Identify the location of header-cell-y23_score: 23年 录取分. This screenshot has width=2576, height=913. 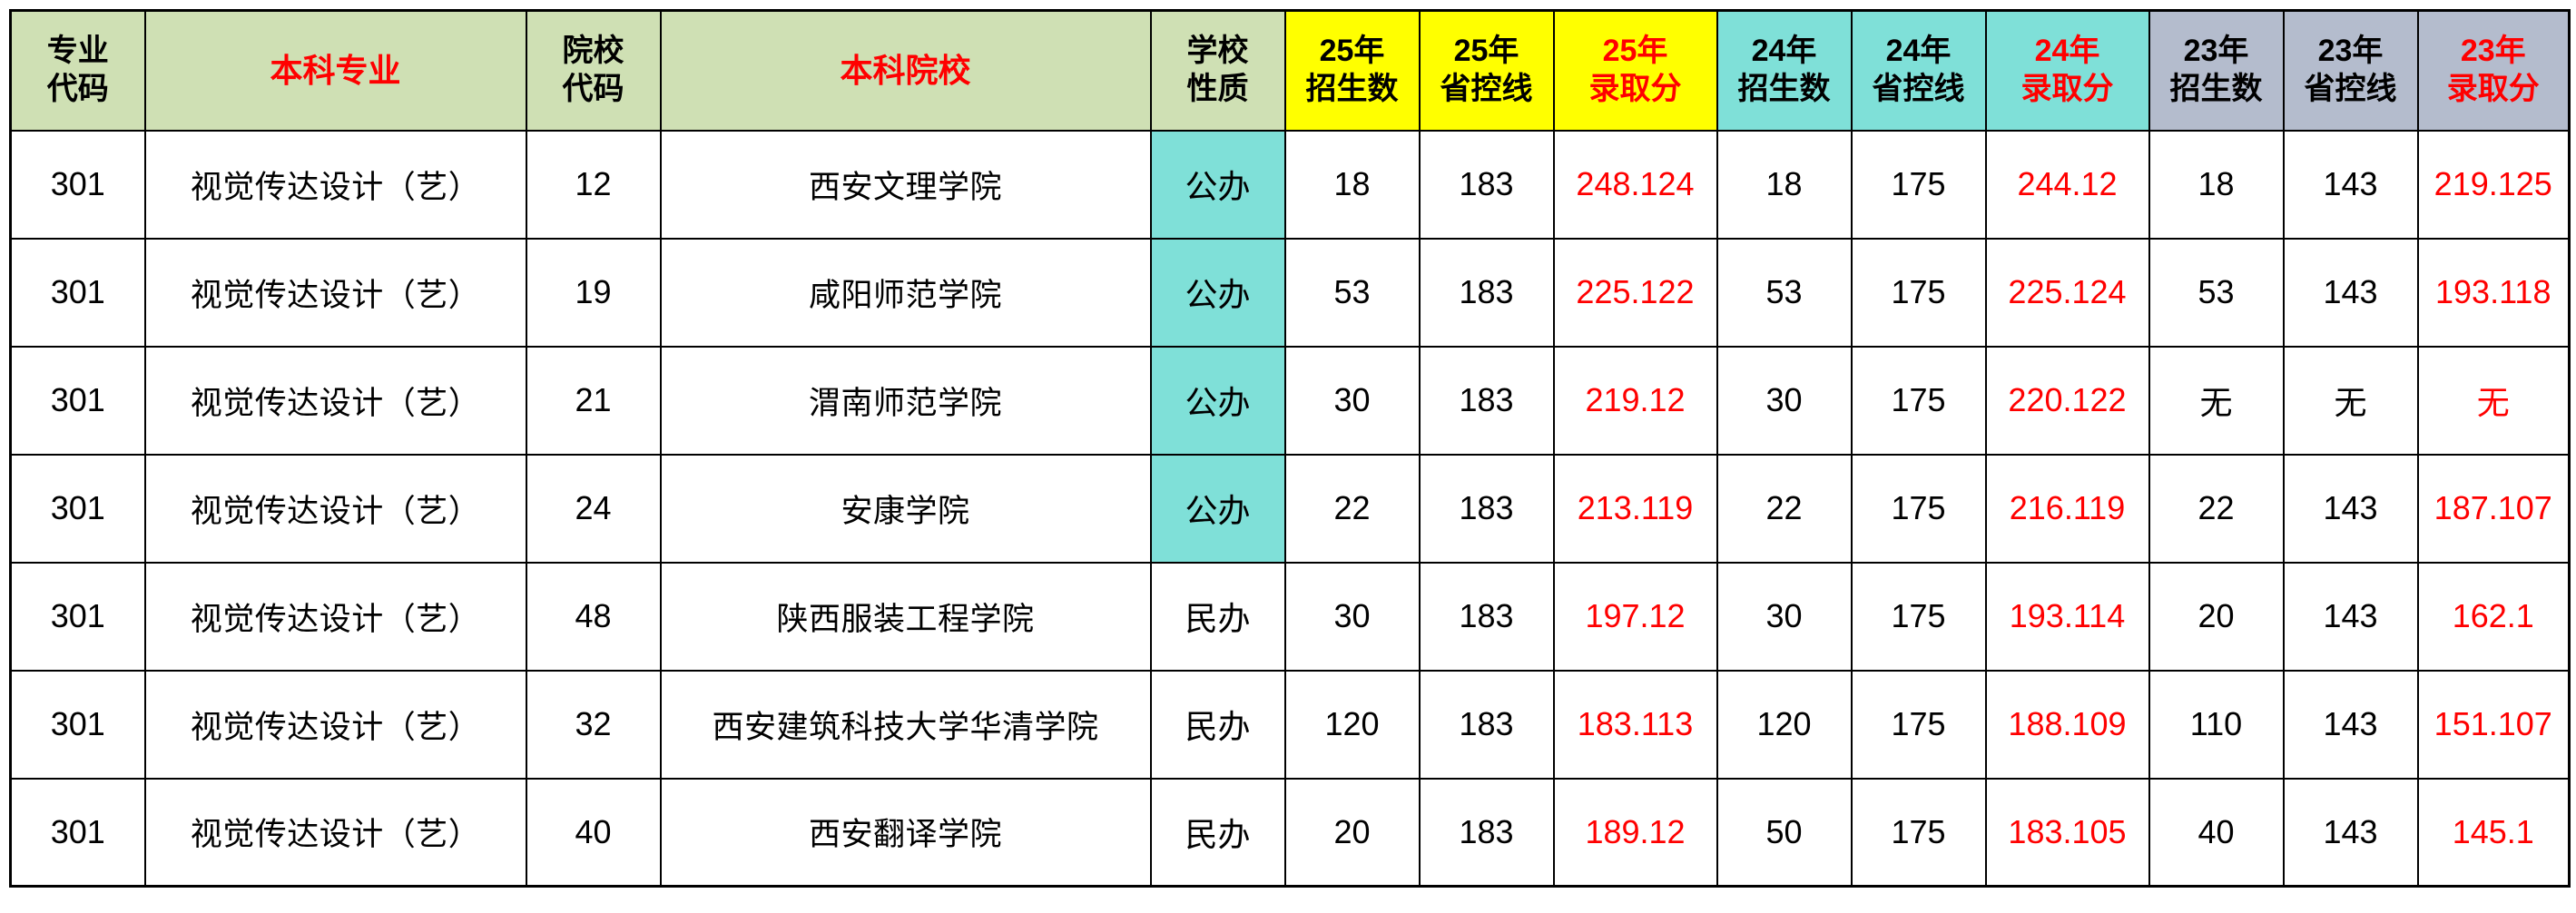
(2493, 70).